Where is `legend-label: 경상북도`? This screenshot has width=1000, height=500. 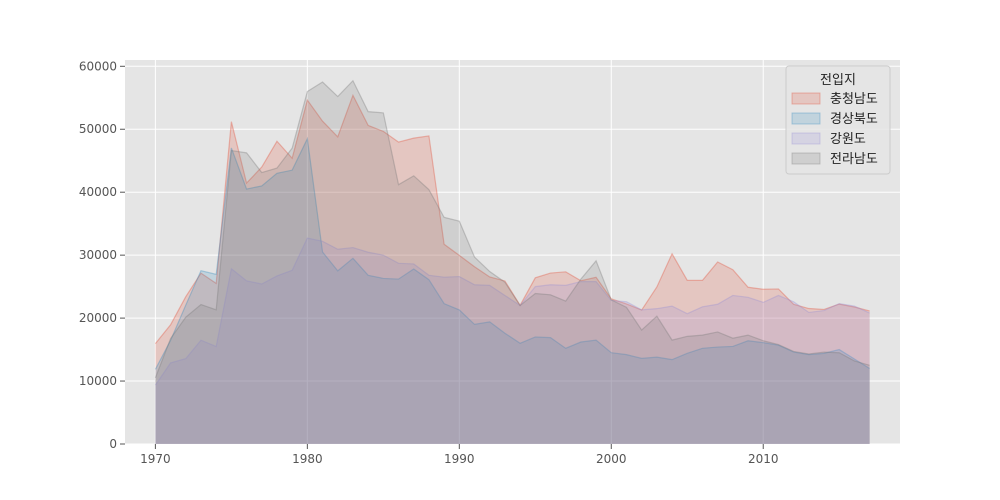
legend-label: 경상북도 is located at coordinates (854, 119).